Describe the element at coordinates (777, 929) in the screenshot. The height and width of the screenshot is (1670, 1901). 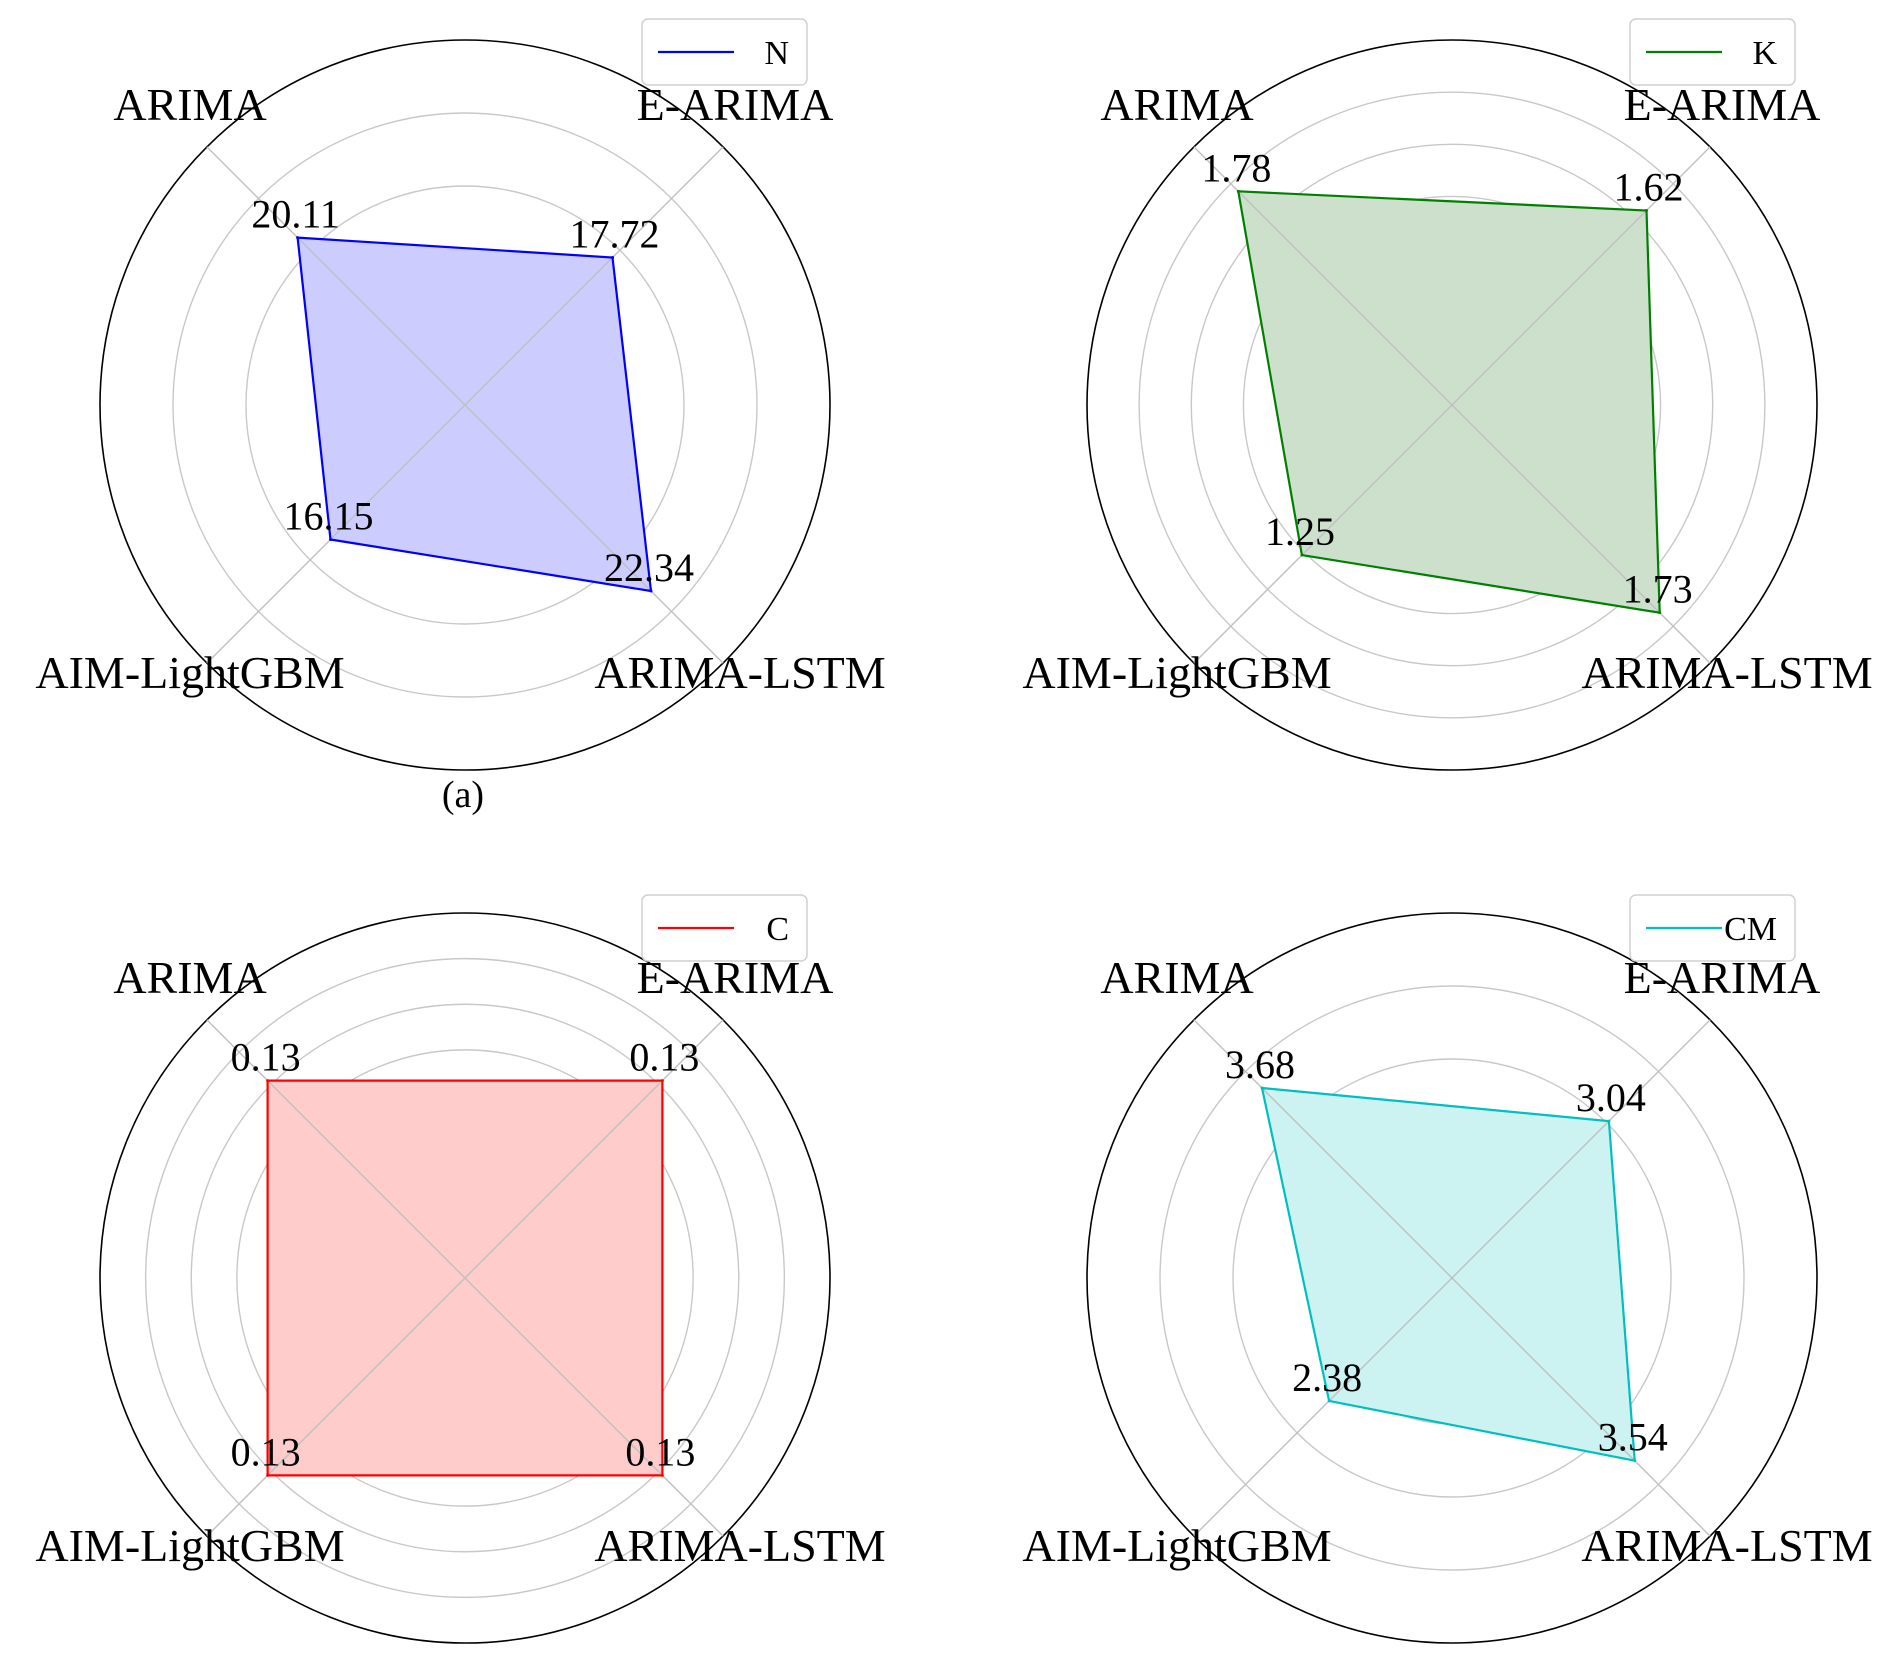
I see `legend-label: C` at that location.